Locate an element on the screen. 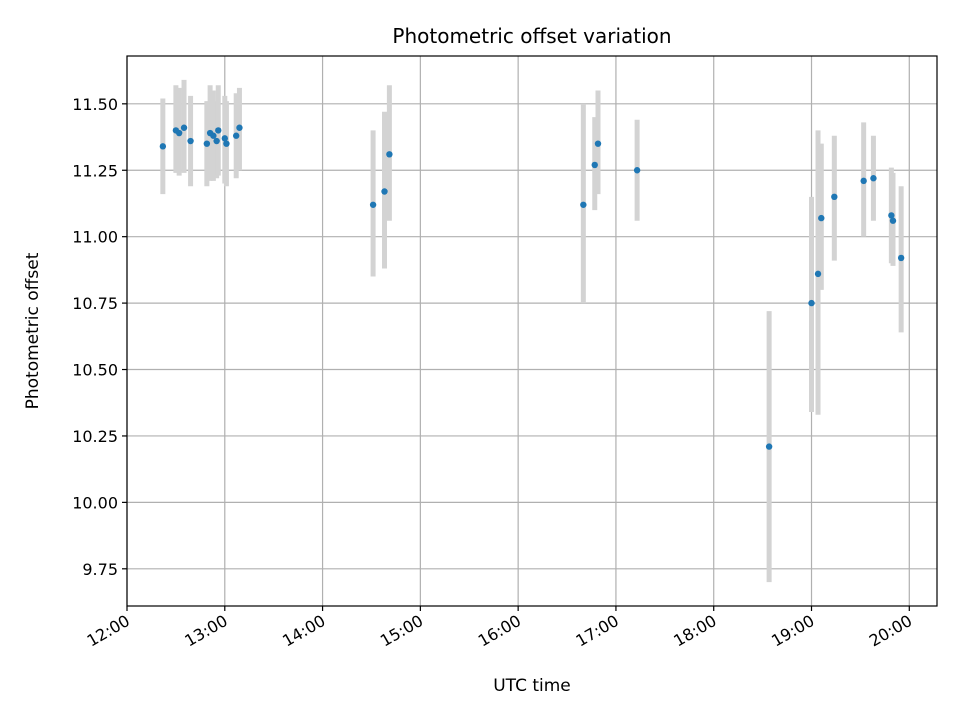 This screenshot has width=960, height=720. x-axis-label: UTC time is located at coordinates (532, 686).